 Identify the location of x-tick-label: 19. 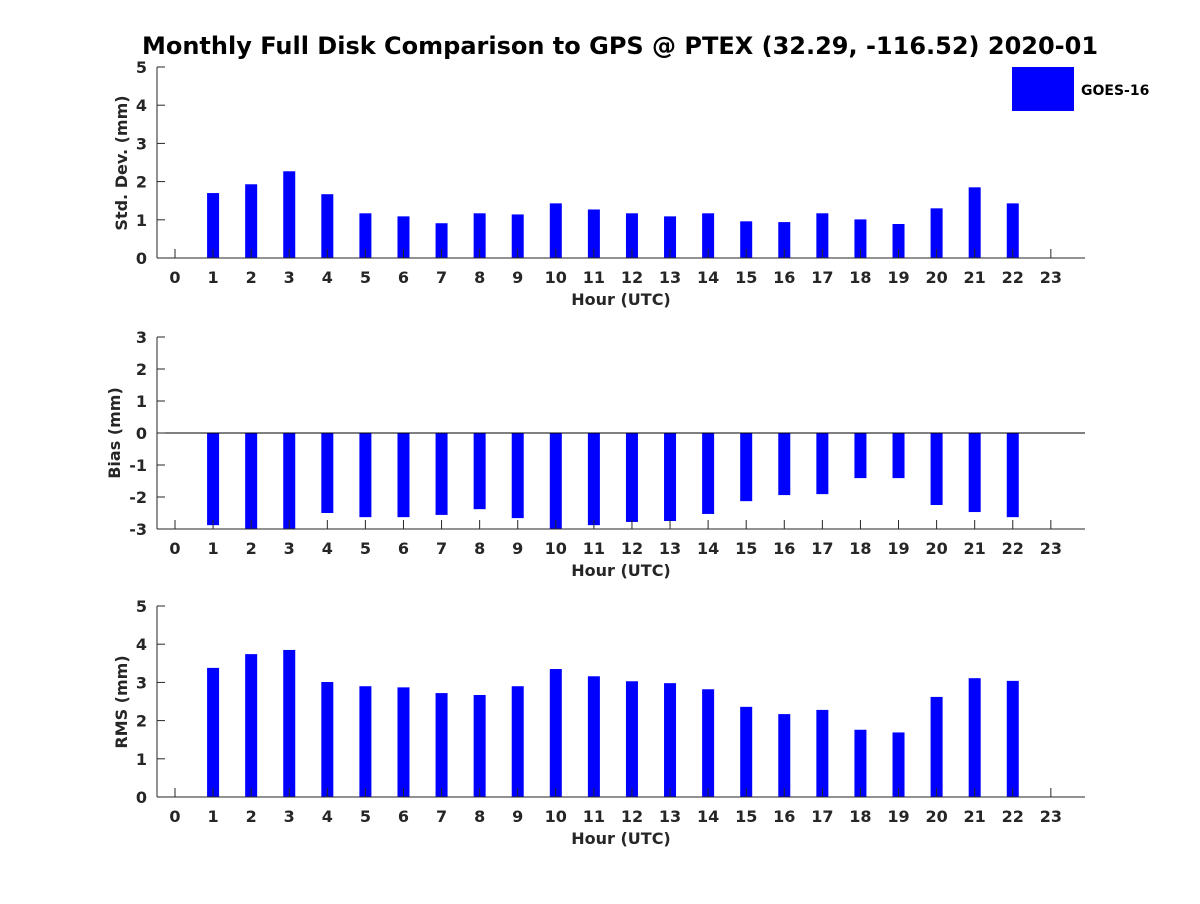
(898, 277).